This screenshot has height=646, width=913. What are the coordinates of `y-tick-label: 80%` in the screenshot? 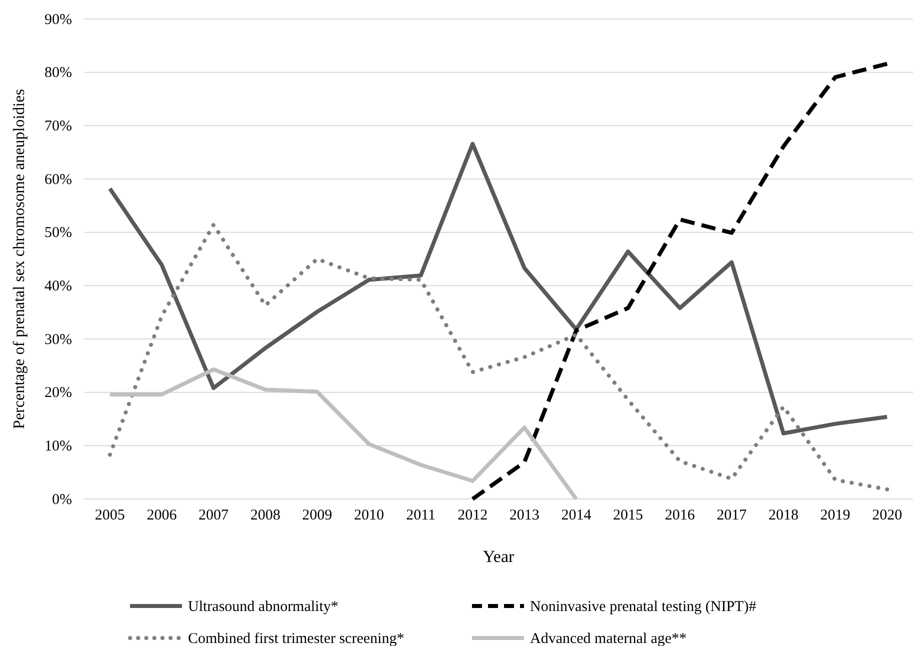 It's located at (58, 73).